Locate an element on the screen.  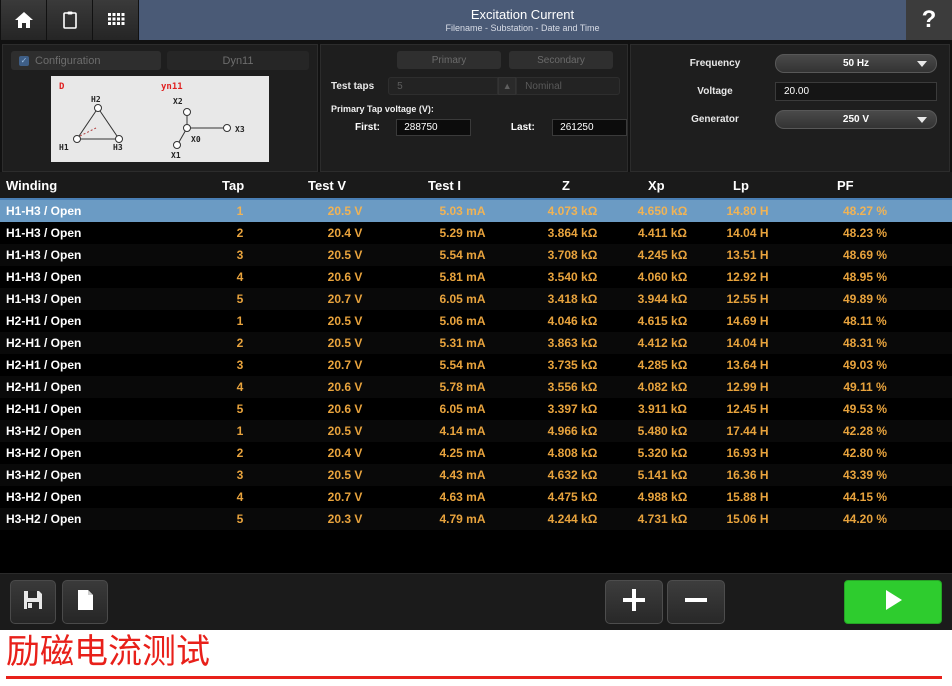
cell-pf: 48.27 % is located at coordinates (865, 211).